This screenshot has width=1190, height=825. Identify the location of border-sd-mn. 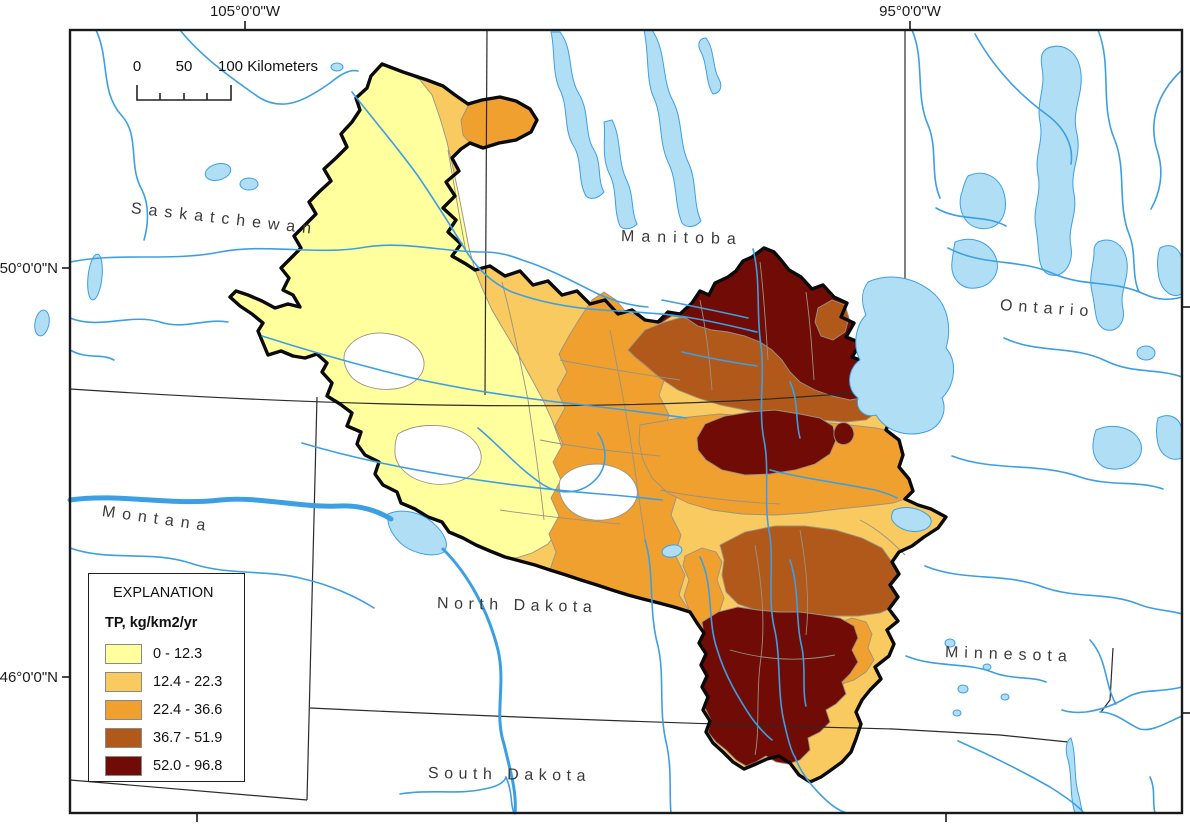
(1003, 730).